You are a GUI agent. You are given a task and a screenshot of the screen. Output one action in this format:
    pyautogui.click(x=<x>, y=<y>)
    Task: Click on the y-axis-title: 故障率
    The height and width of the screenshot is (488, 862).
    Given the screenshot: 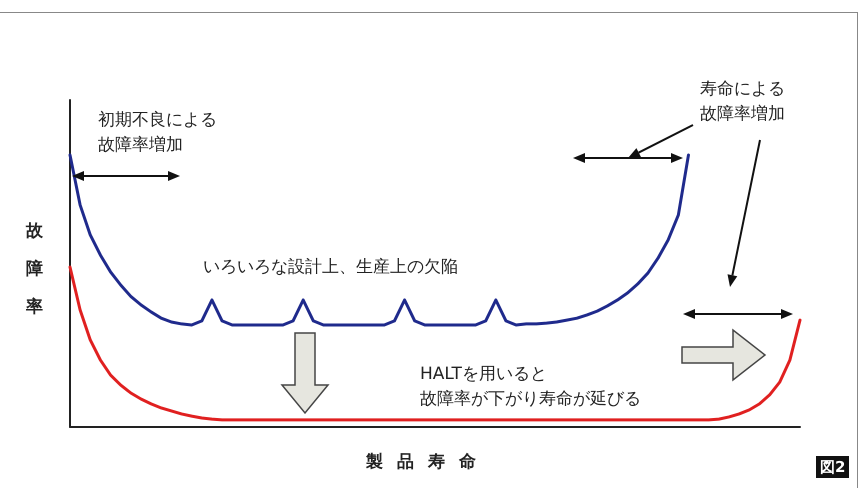 What is the action you would take?
    pyautogui.click(x=35, y=269)
    